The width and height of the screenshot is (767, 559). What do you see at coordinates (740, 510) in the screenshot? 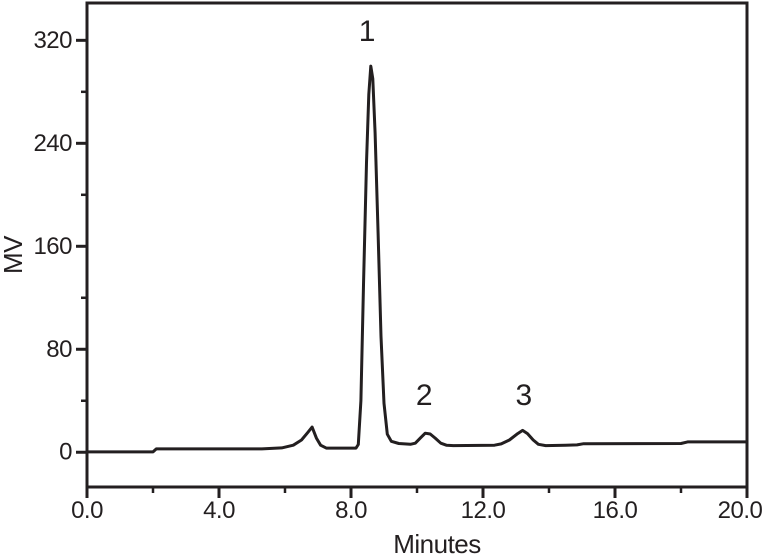
I see `x-tick-label: 20.0` at bounding box center [740, 510].